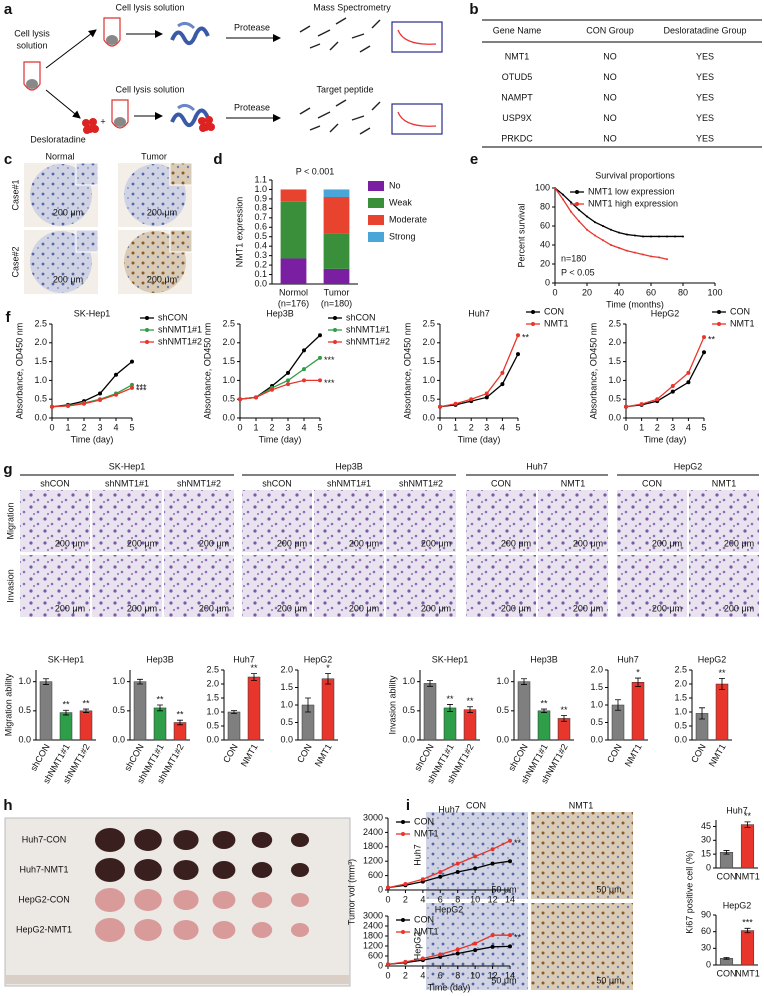 The image size is (764, 996). What do you see at coordinates (581, 805) in the screenshot?
I see `column-label: NMT1` at bounding box center [581, 805].